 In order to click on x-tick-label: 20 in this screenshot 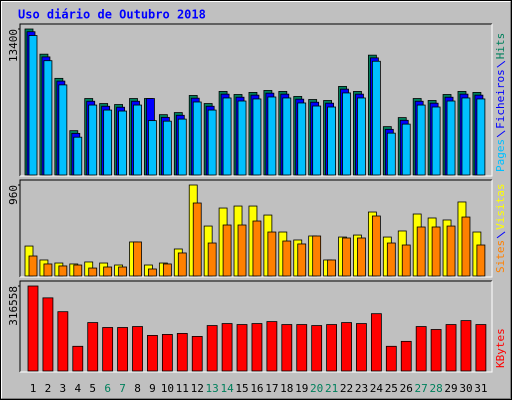, I will do `click(316, 388)`.